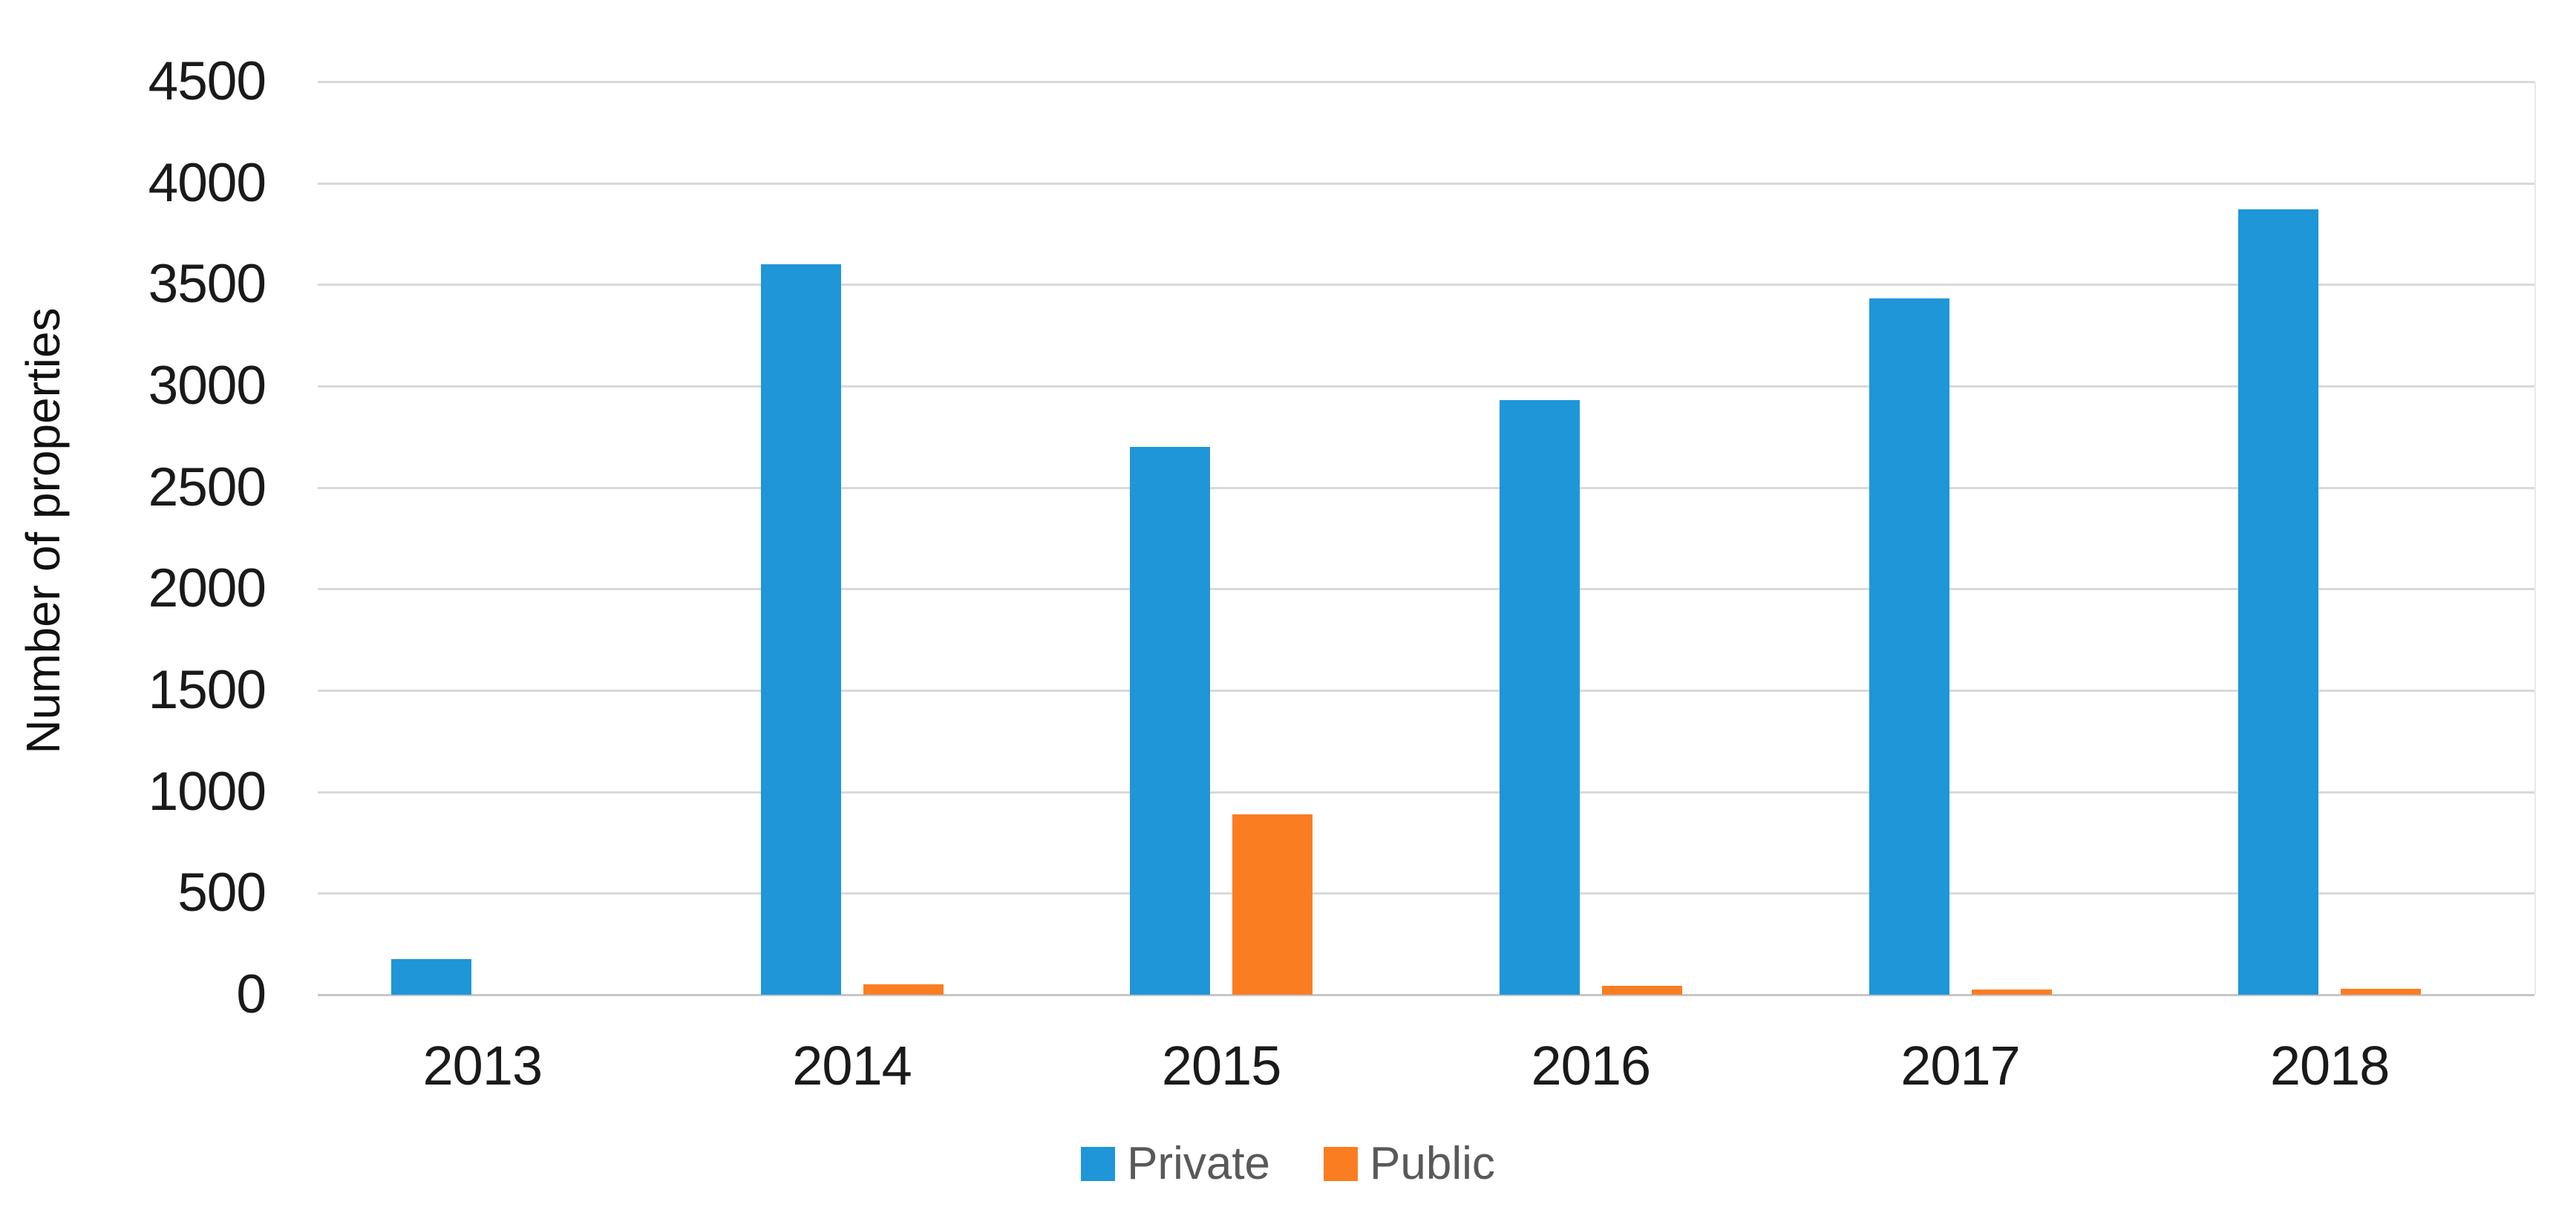  What do you see at coordinates (800, 629) in the screenshot?
I see `bar-private-2014` at bounding box center [800, 629].